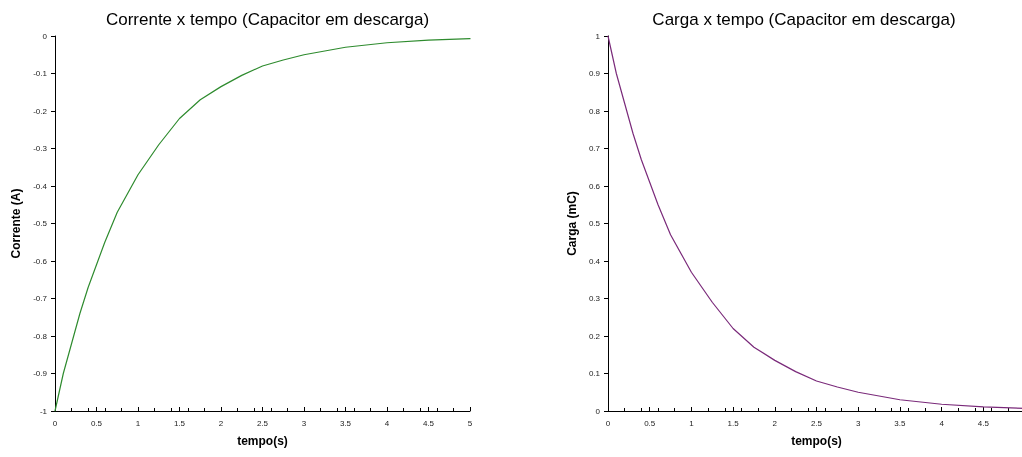 This screenshot has width=1022, height=457. Describe the element at coordinates (594, 73) in the screenshot. I see `y-tick-label: 0.9` at that location.